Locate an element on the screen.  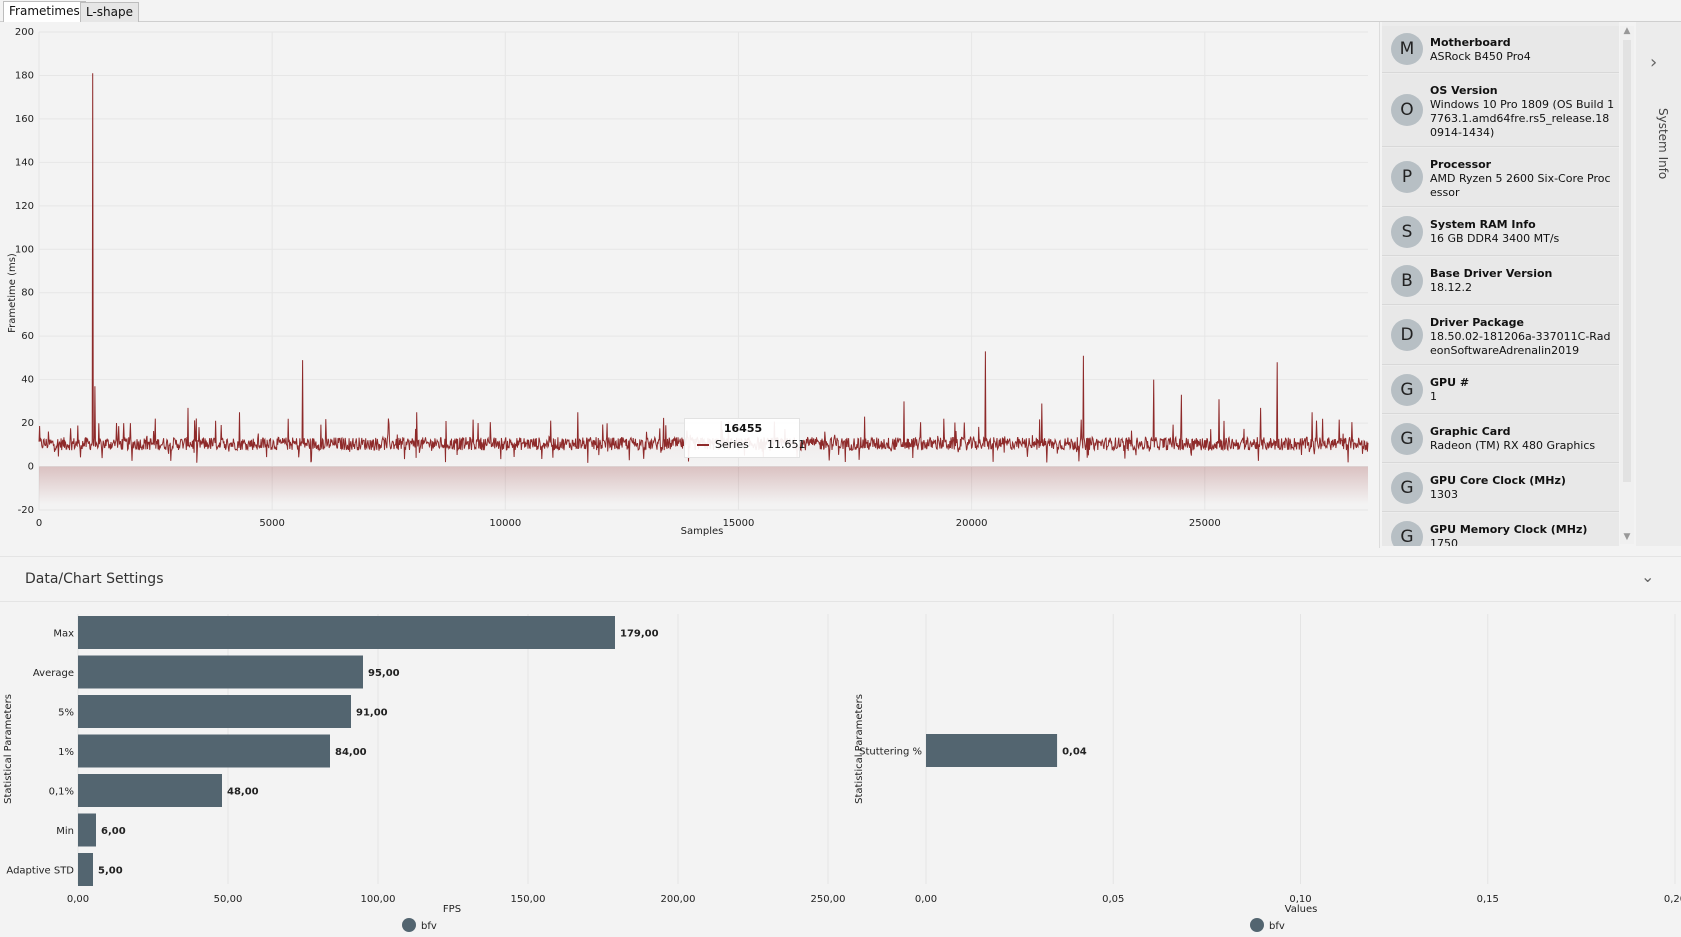
bar-value-label: 6,00 is located at coordinates (113, 831).